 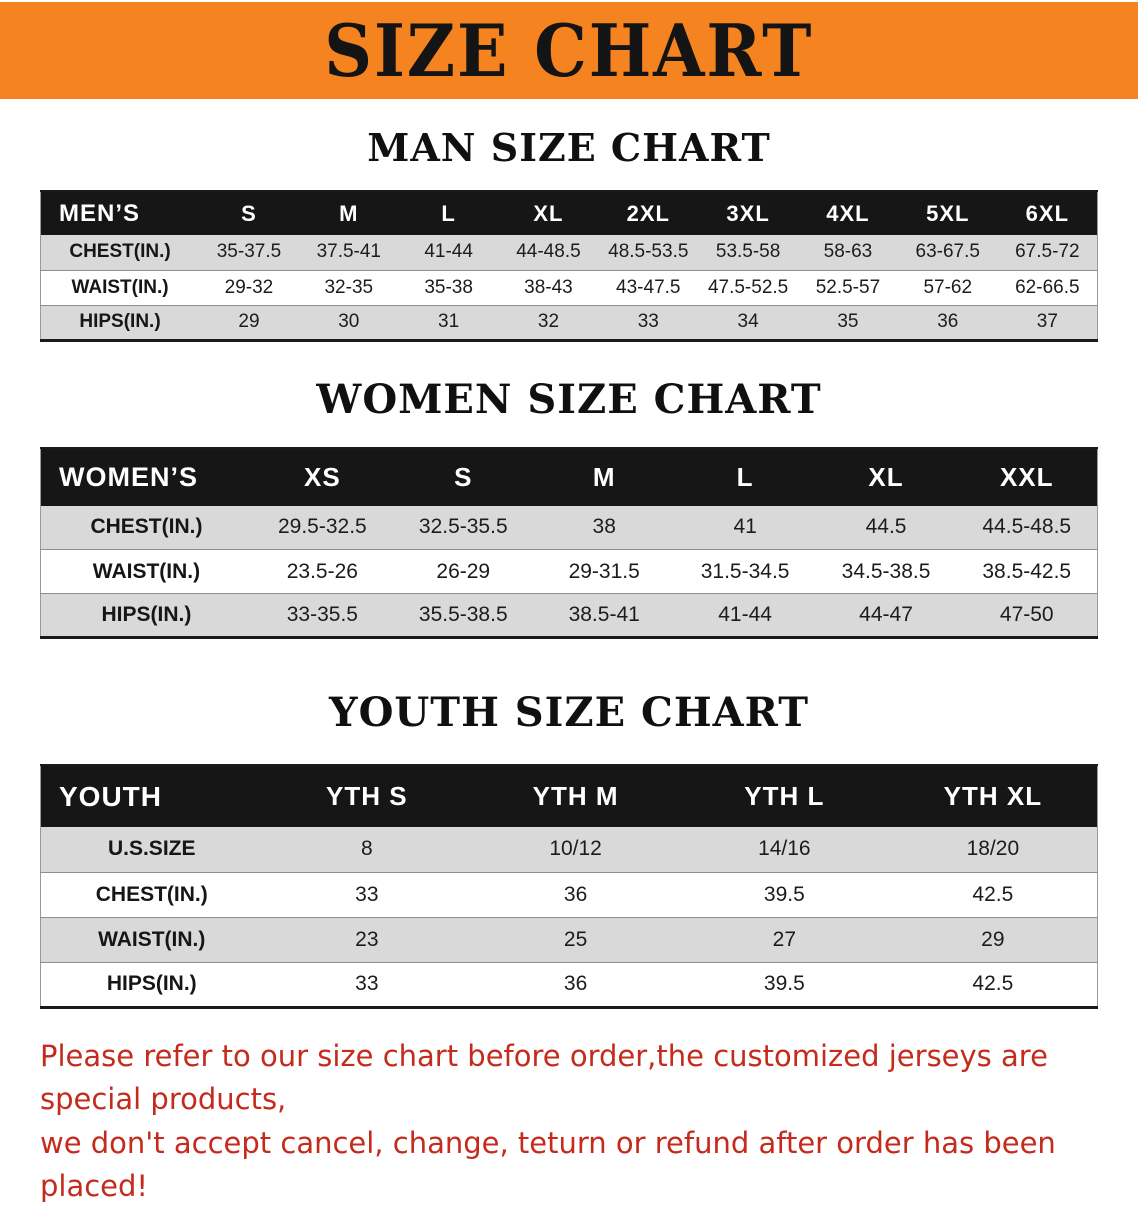 What do you see at coordinates (322, 476) in the screenshot?
I see `size-column-header: XS` at bounding box center [322, 476].